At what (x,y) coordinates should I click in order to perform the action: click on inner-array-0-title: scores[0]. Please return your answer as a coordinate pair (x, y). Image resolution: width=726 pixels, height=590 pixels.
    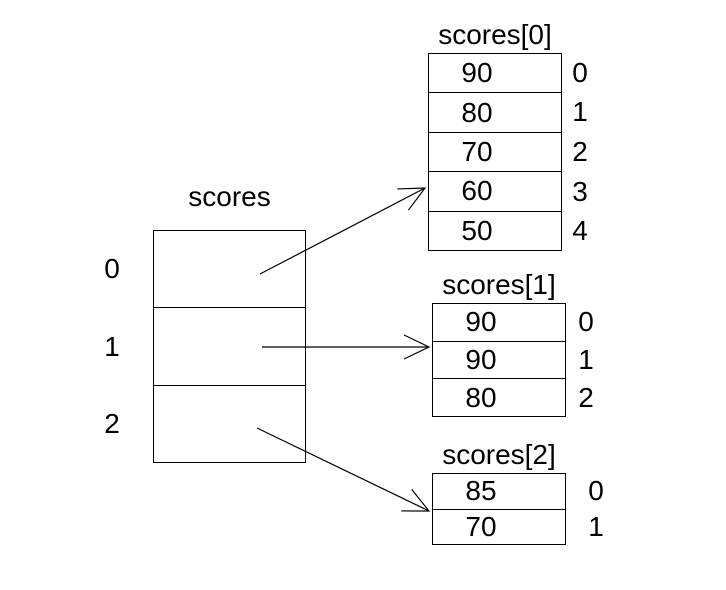
    Looking at the image, I should click on (495, 34).